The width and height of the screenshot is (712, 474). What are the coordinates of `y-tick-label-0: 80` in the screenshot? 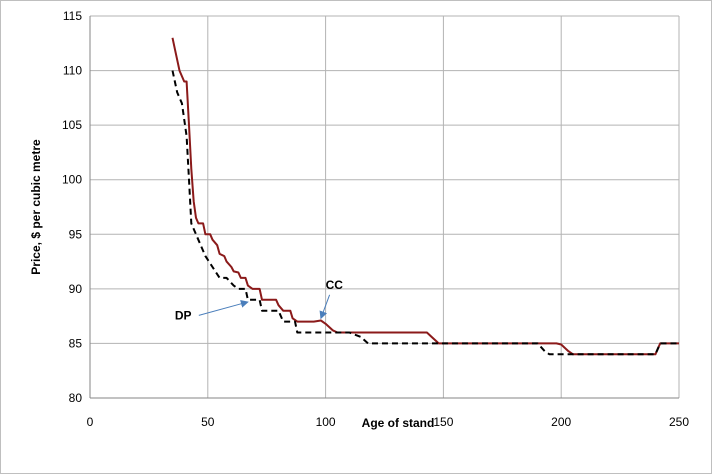 It's located at (76, 398).